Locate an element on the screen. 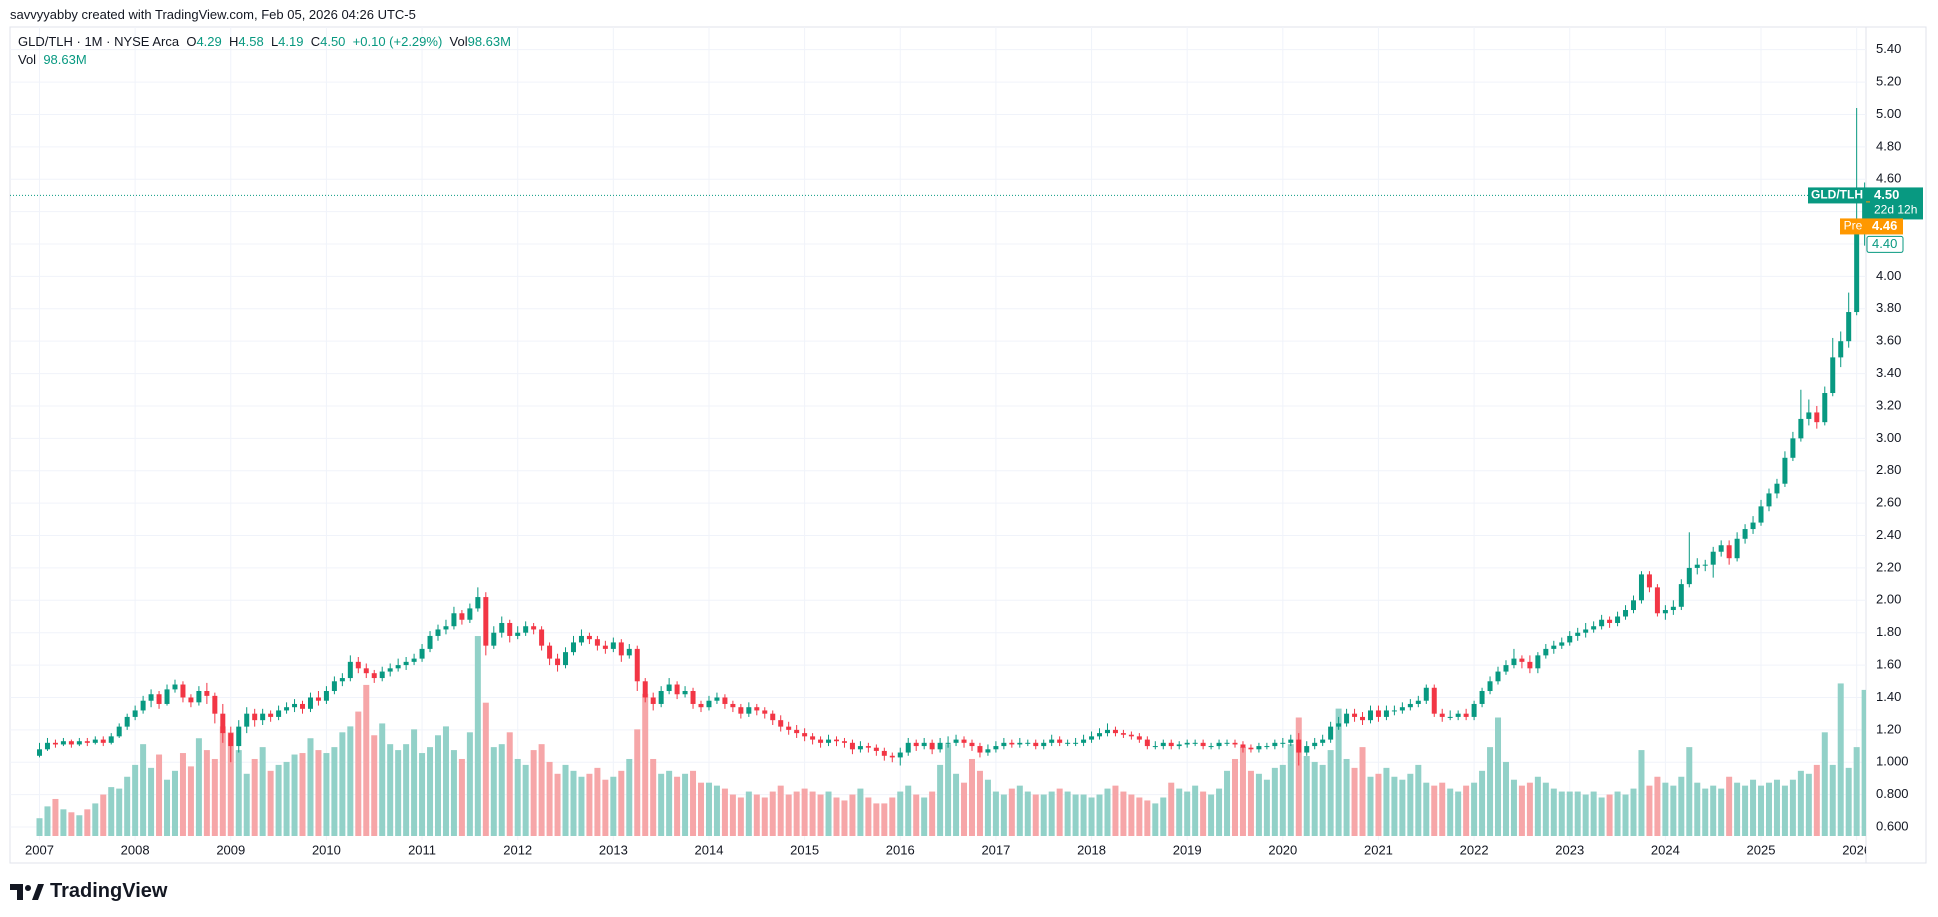  y-tick-label: 3.00 is located at coordinates (1888, 437).